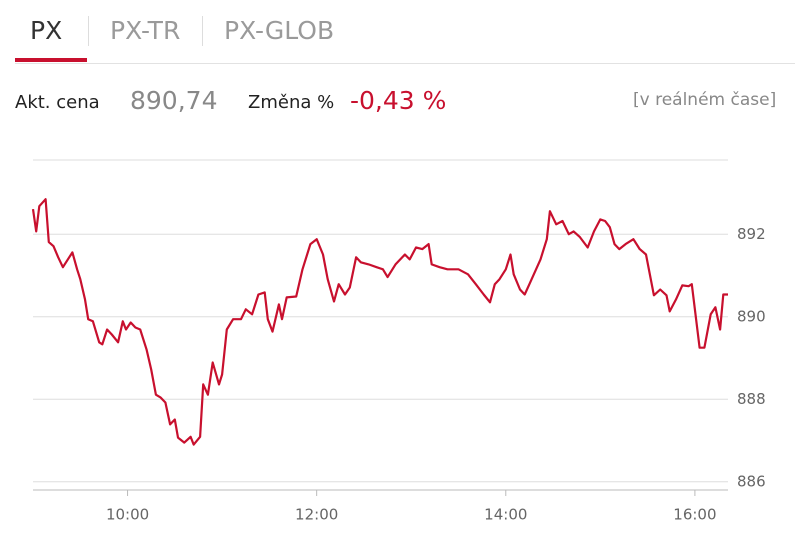  I want to click on tab: PX-GLOB, so click(279, 30).